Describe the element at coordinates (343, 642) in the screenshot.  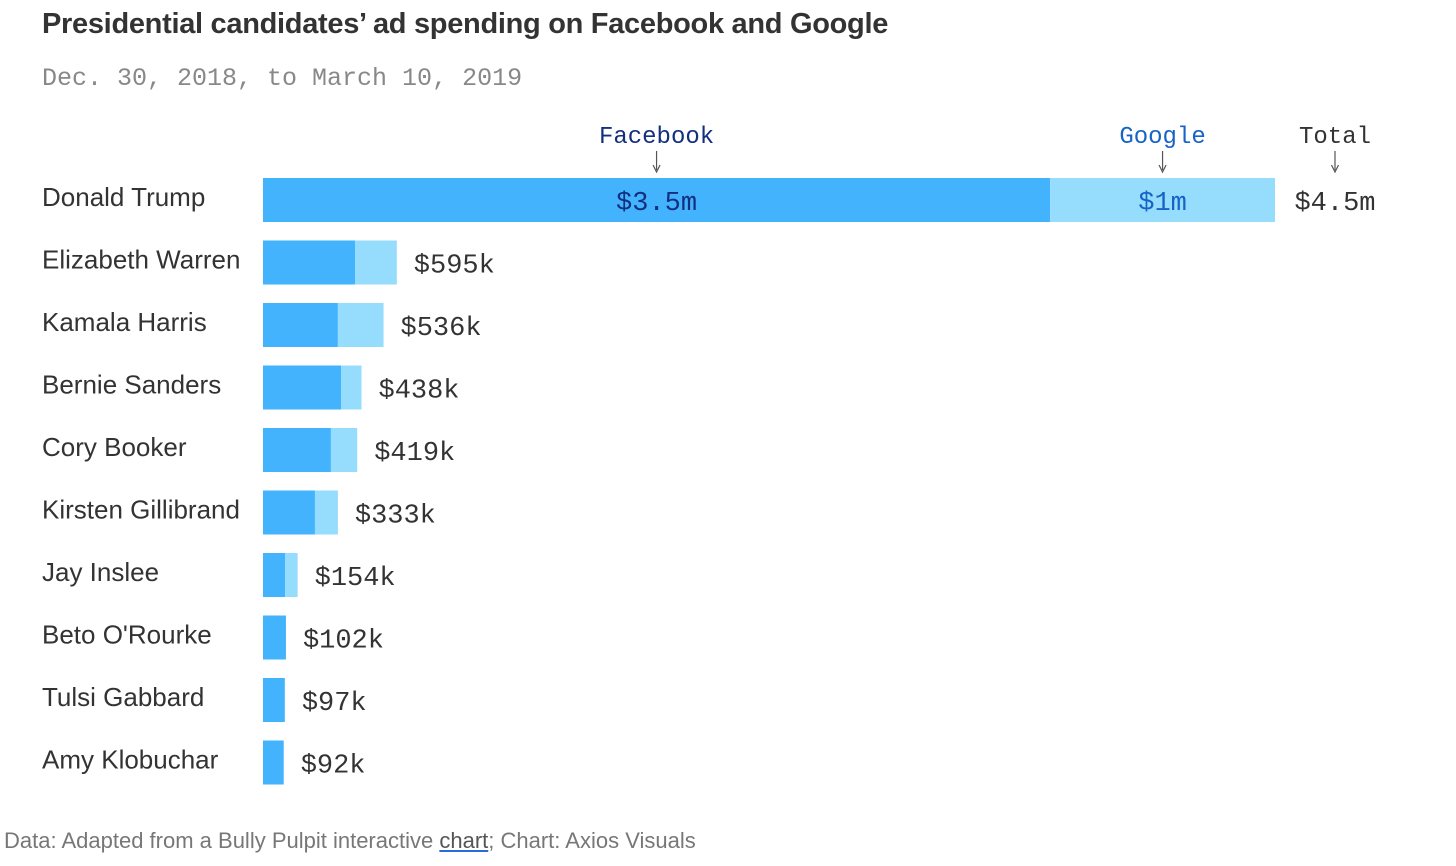
I see `total-label: $102k` at that location.